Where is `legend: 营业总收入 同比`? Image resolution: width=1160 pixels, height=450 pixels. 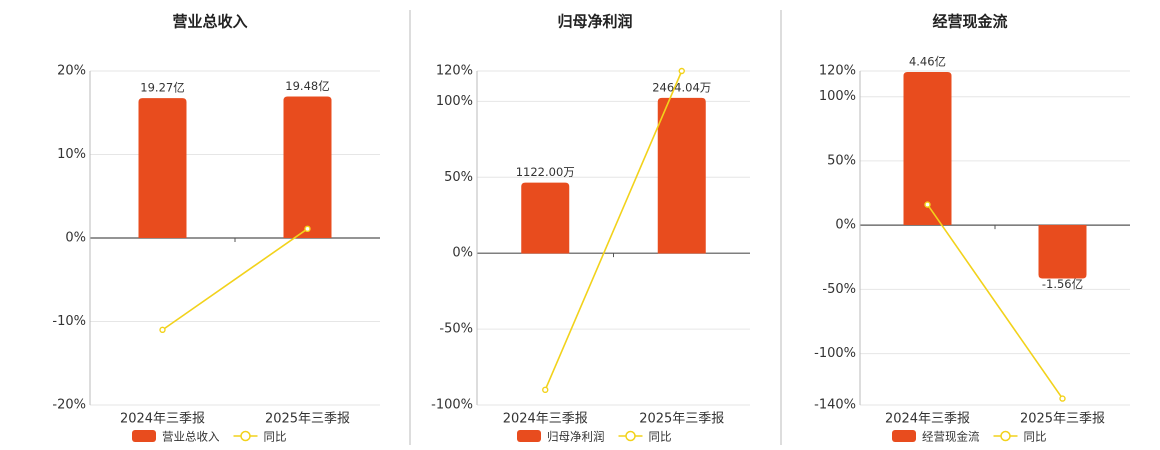 legend: 营业总收入 同比 is located at coordinates (209, 437).